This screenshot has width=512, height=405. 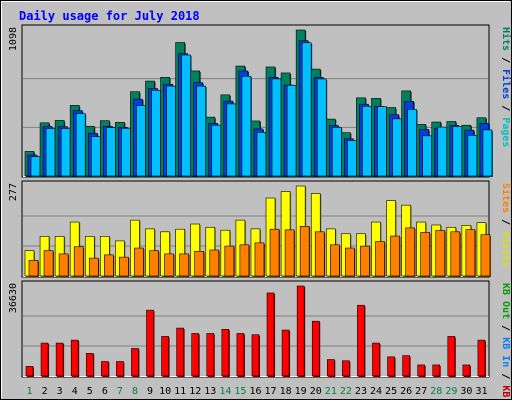 What do you see at coordinates (421, 391) in the screenshot?
I see `x-tick-label: 27` at bounding box center [421, 391].